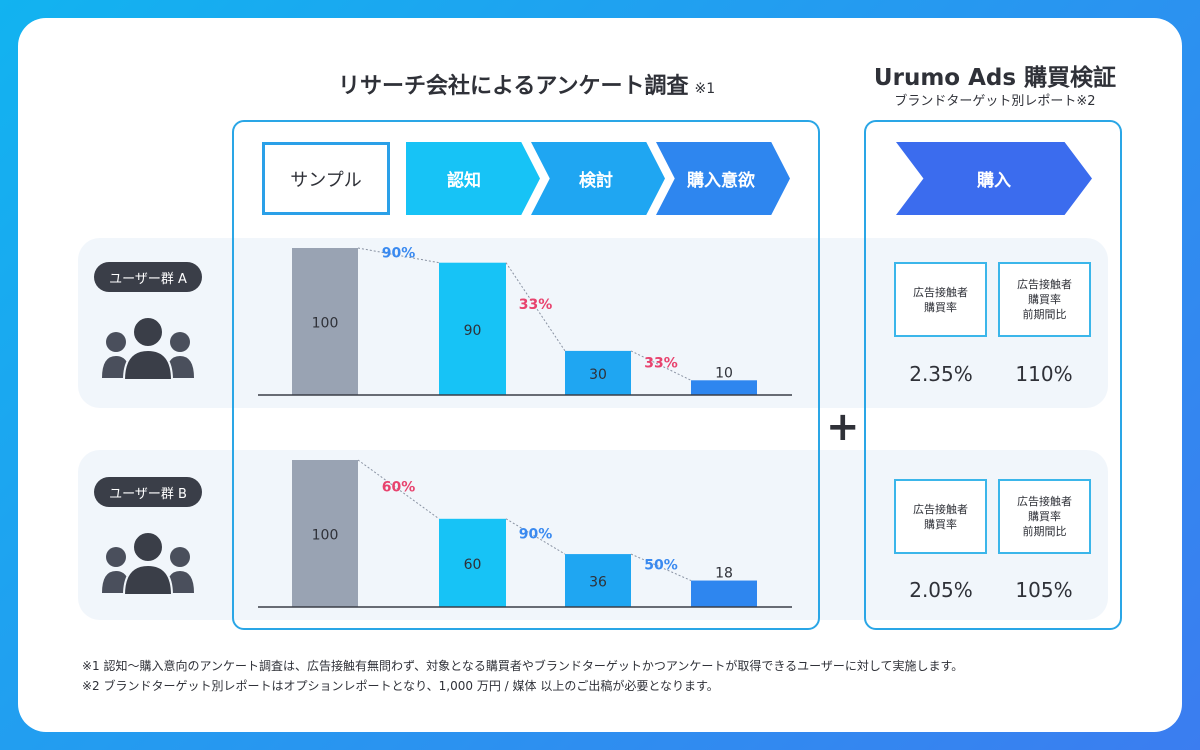 Image resolution: width=1200 pixels, height=750 pixels. I want to click on stage-consideration: 検討, so click(598, 178).